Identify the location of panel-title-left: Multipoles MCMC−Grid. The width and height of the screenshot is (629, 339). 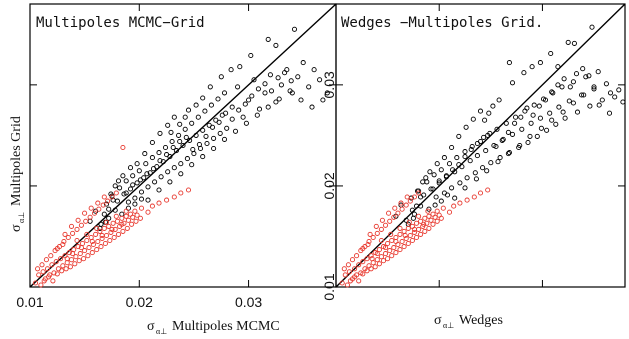
(120, 23).